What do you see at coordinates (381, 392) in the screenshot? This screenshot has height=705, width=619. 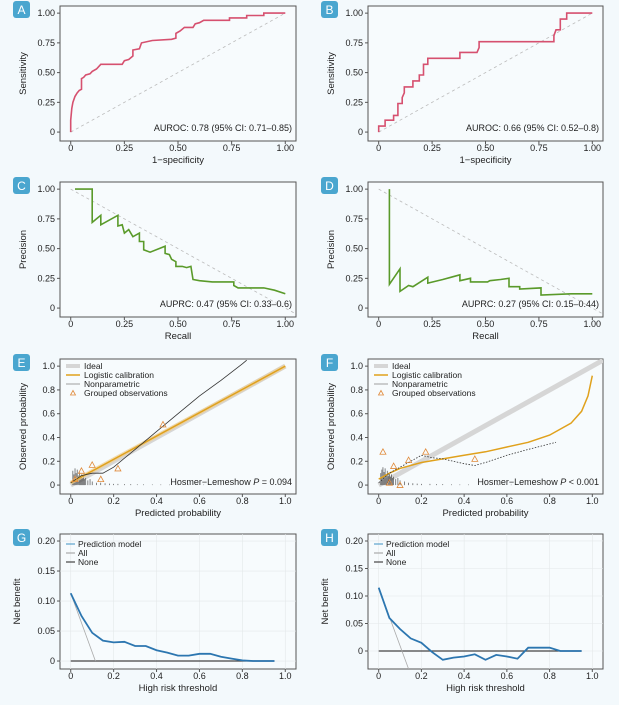 I see `legend-swatch-grouped` at bounding box center [381, 392].